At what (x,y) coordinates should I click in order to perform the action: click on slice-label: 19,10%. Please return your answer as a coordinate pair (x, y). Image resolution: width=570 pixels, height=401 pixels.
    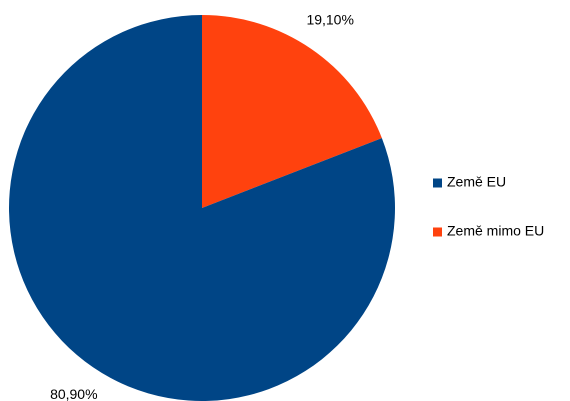
    Looking at the image, I should click on (329, 19).